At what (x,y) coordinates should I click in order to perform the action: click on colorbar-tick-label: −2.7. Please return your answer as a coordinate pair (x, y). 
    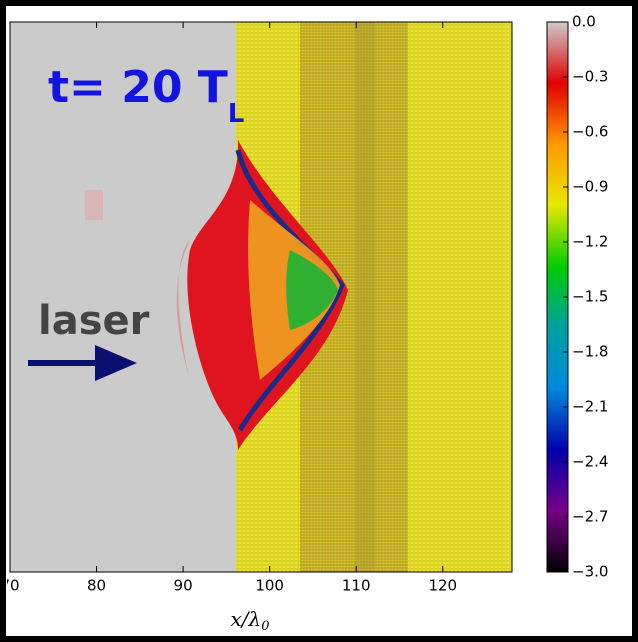
    Looking at the image, I should click on (590, 517).